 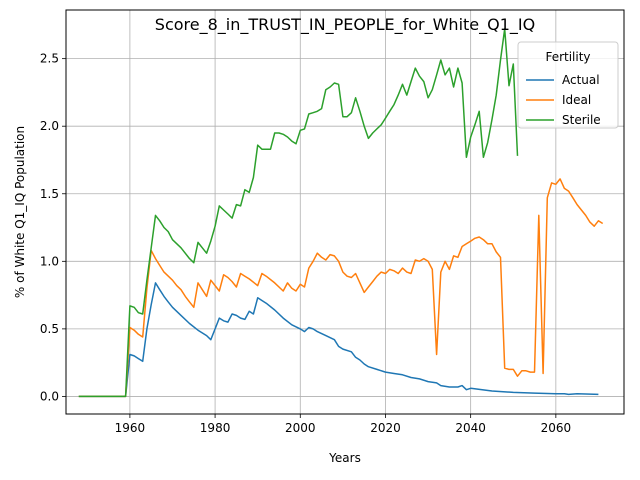 I want to click on legend-title: Fertility, so click(x=567, y=57).